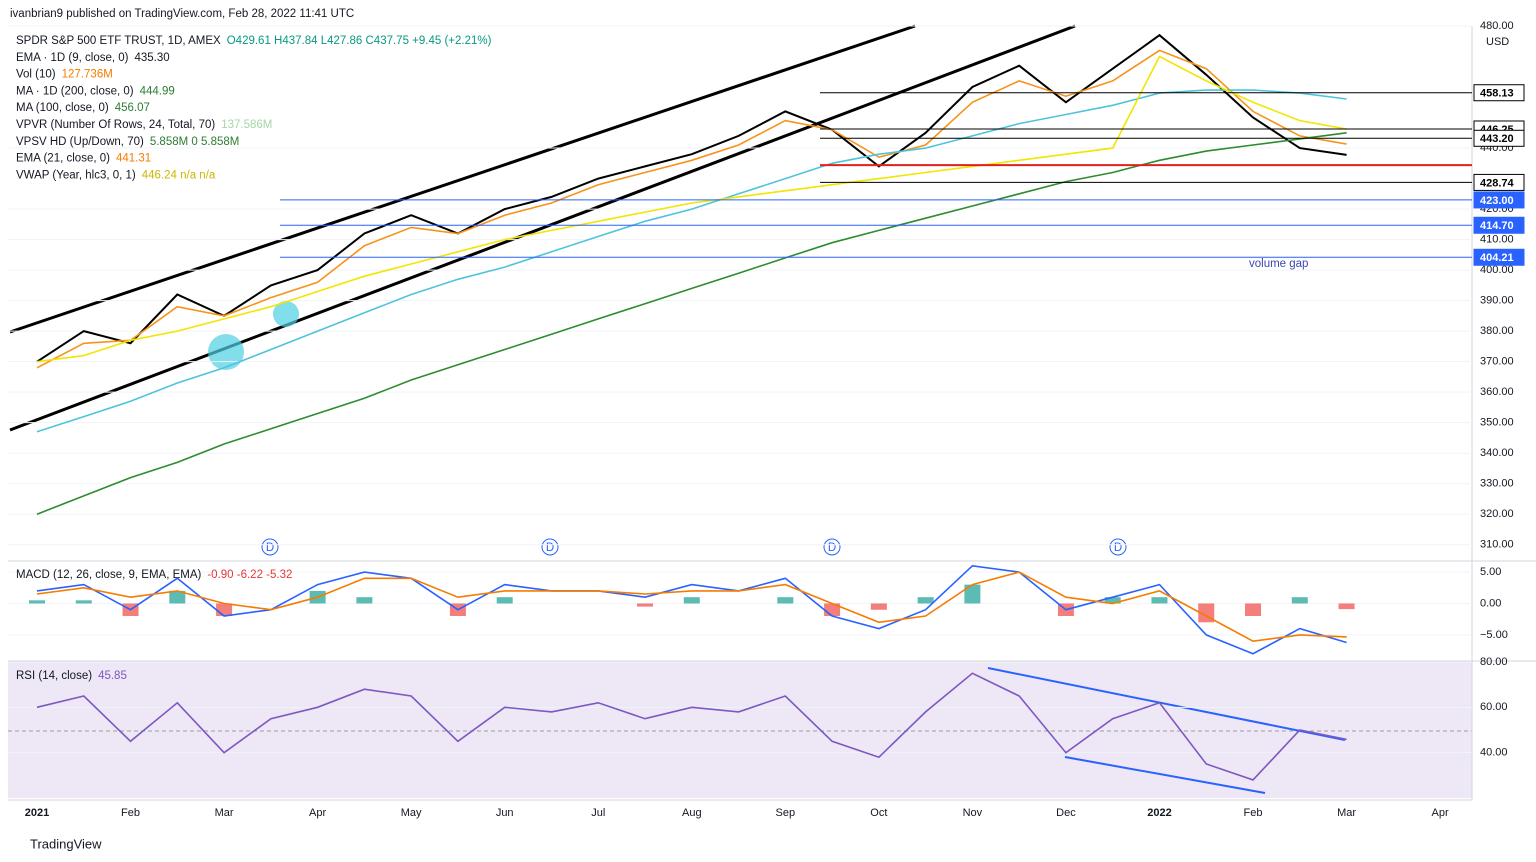  What do you see at coordinates (72, 58) in the screenshot?
I see `legend-name: EMA · 1D (9, close, 0)` at bounding box center [72, 58].